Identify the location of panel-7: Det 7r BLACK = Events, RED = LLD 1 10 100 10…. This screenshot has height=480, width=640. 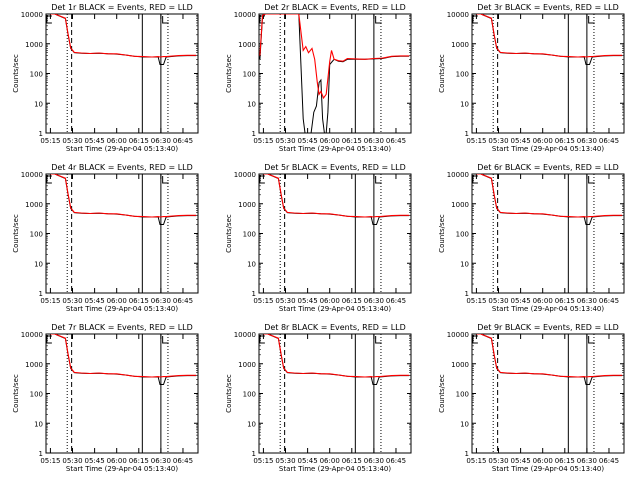
(105, 398).